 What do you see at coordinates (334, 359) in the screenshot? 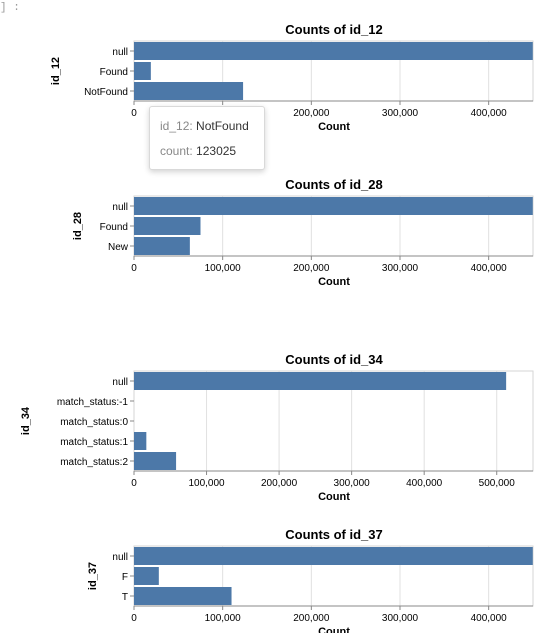
I see `chart-title: Counts of id_34` at bounding box center [334, 359].